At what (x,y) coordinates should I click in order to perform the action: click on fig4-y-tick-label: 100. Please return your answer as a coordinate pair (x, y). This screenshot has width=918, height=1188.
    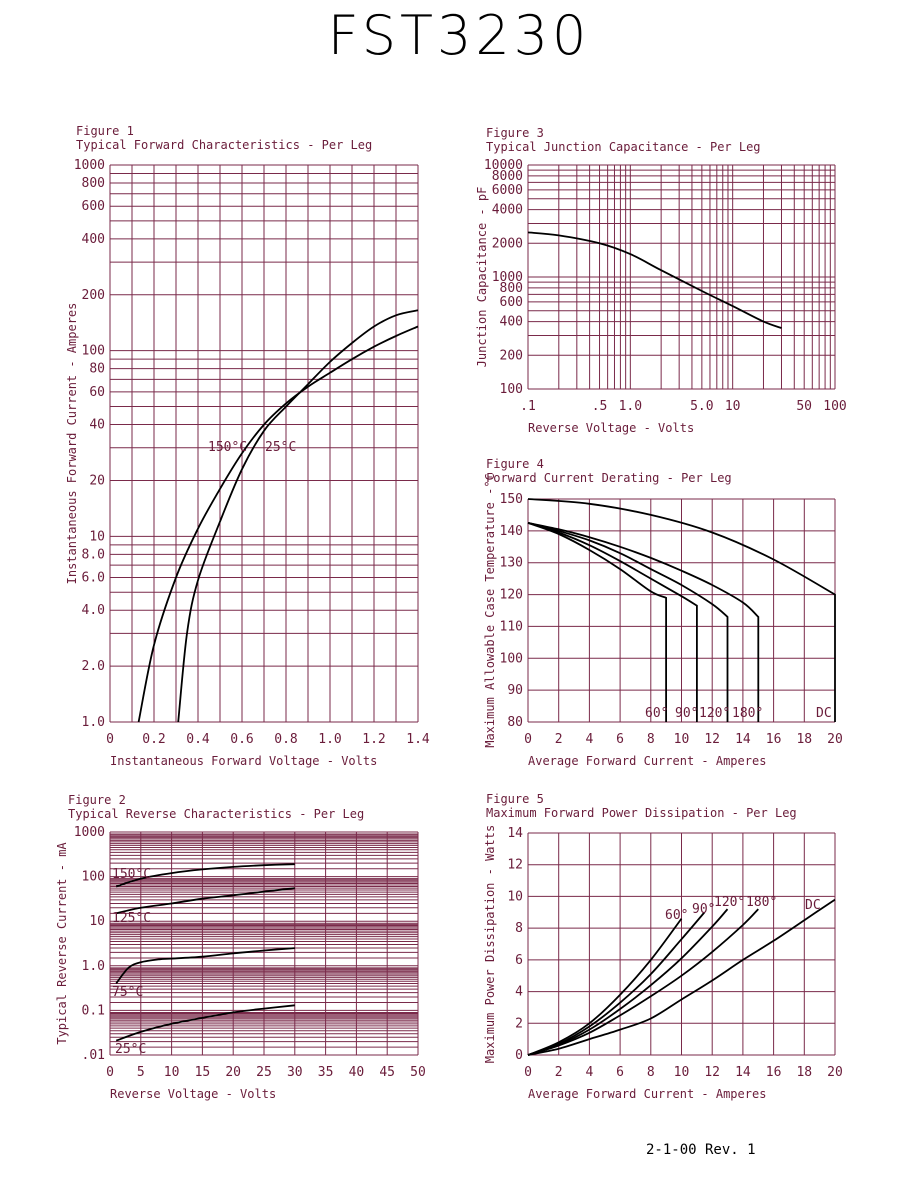
    Looking at the image, I should click on (511, 658).